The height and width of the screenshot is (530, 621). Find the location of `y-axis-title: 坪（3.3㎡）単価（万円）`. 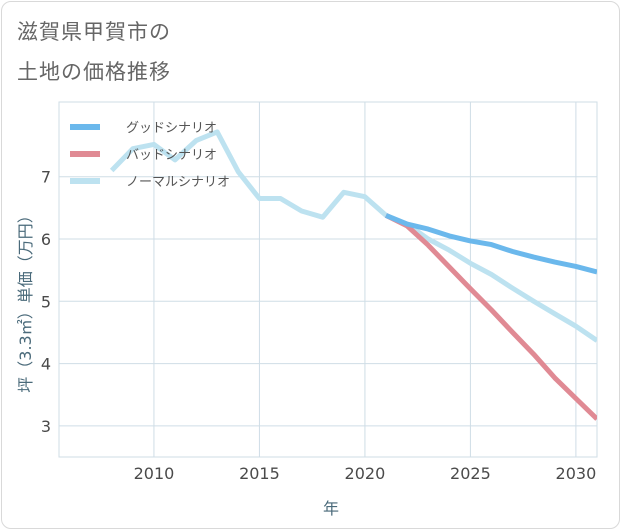

y-axis-title: 坪（3.3㎡）単価（万円） is located at coordinates (25, 299).